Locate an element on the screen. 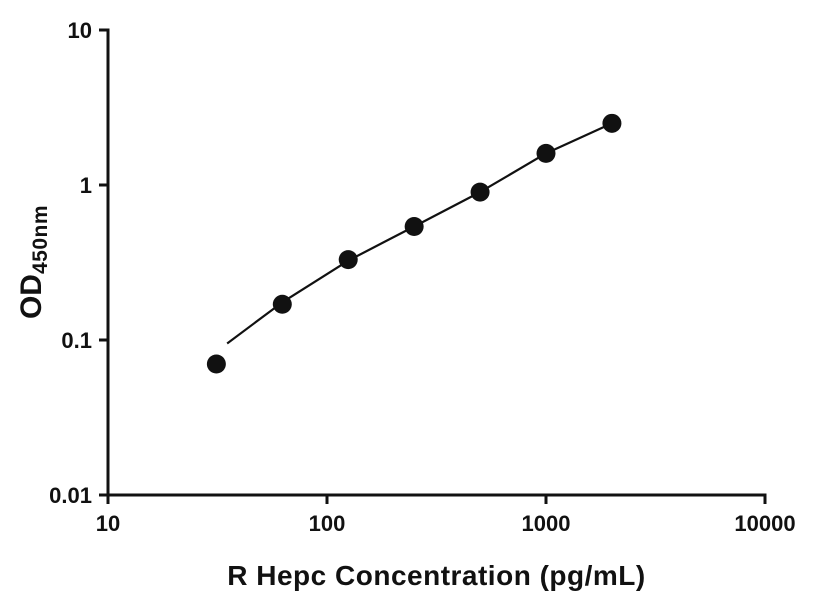  x-tick-label: 100 is located at coordinates (327, 523).